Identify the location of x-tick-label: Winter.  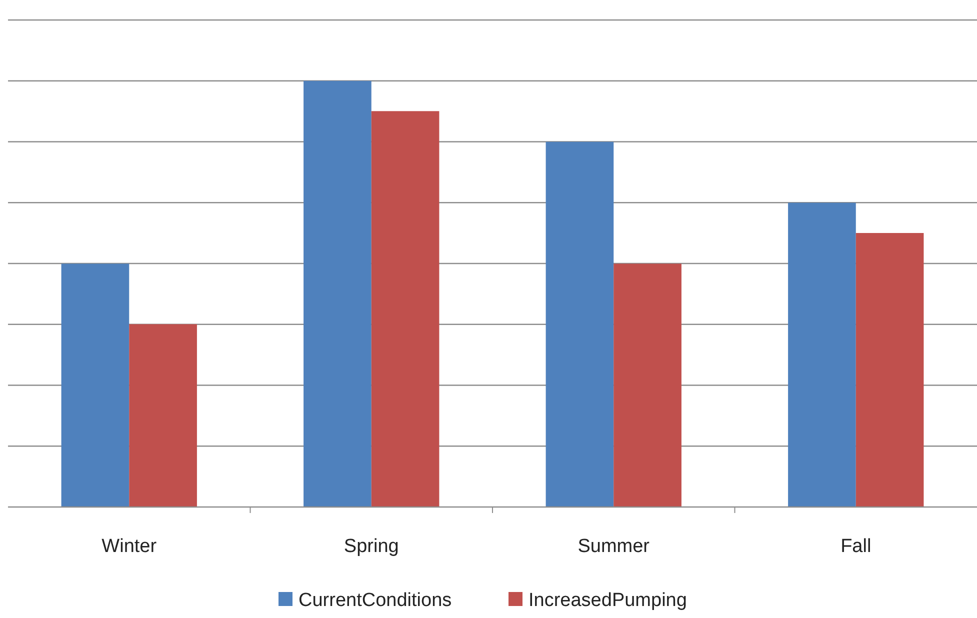
(130, 546).